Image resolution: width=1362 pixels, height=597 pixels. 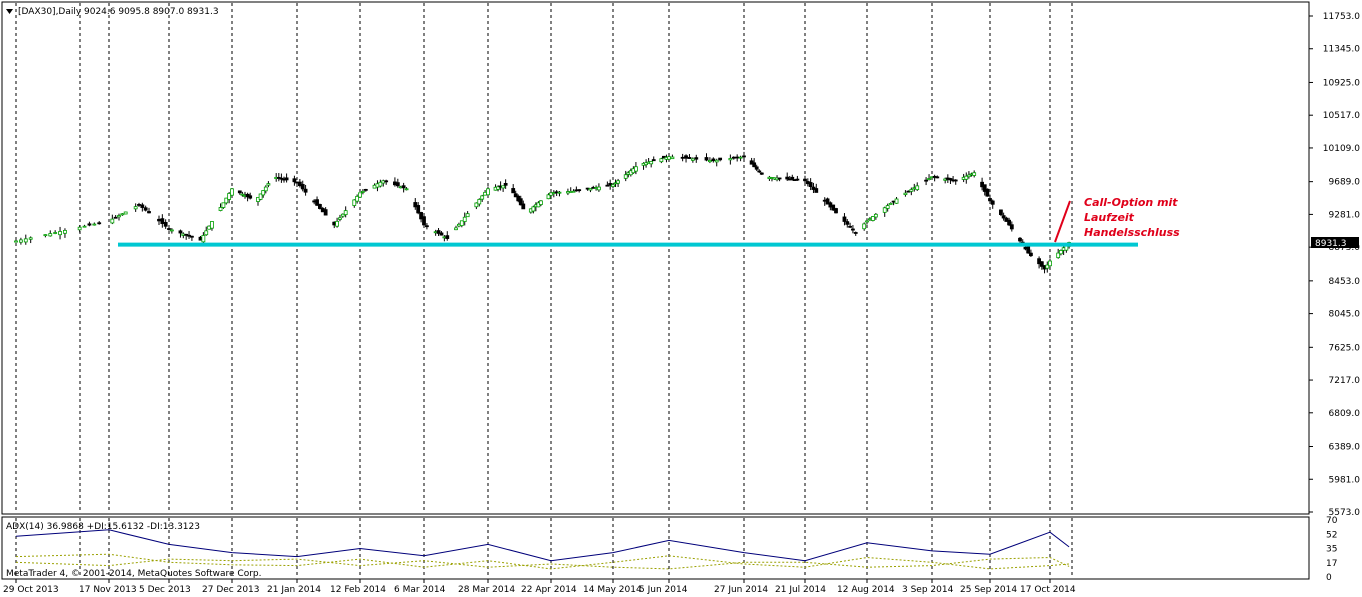 I want to click on date-tick-label: 25 Sep 2014, so click(x=988, y=590).